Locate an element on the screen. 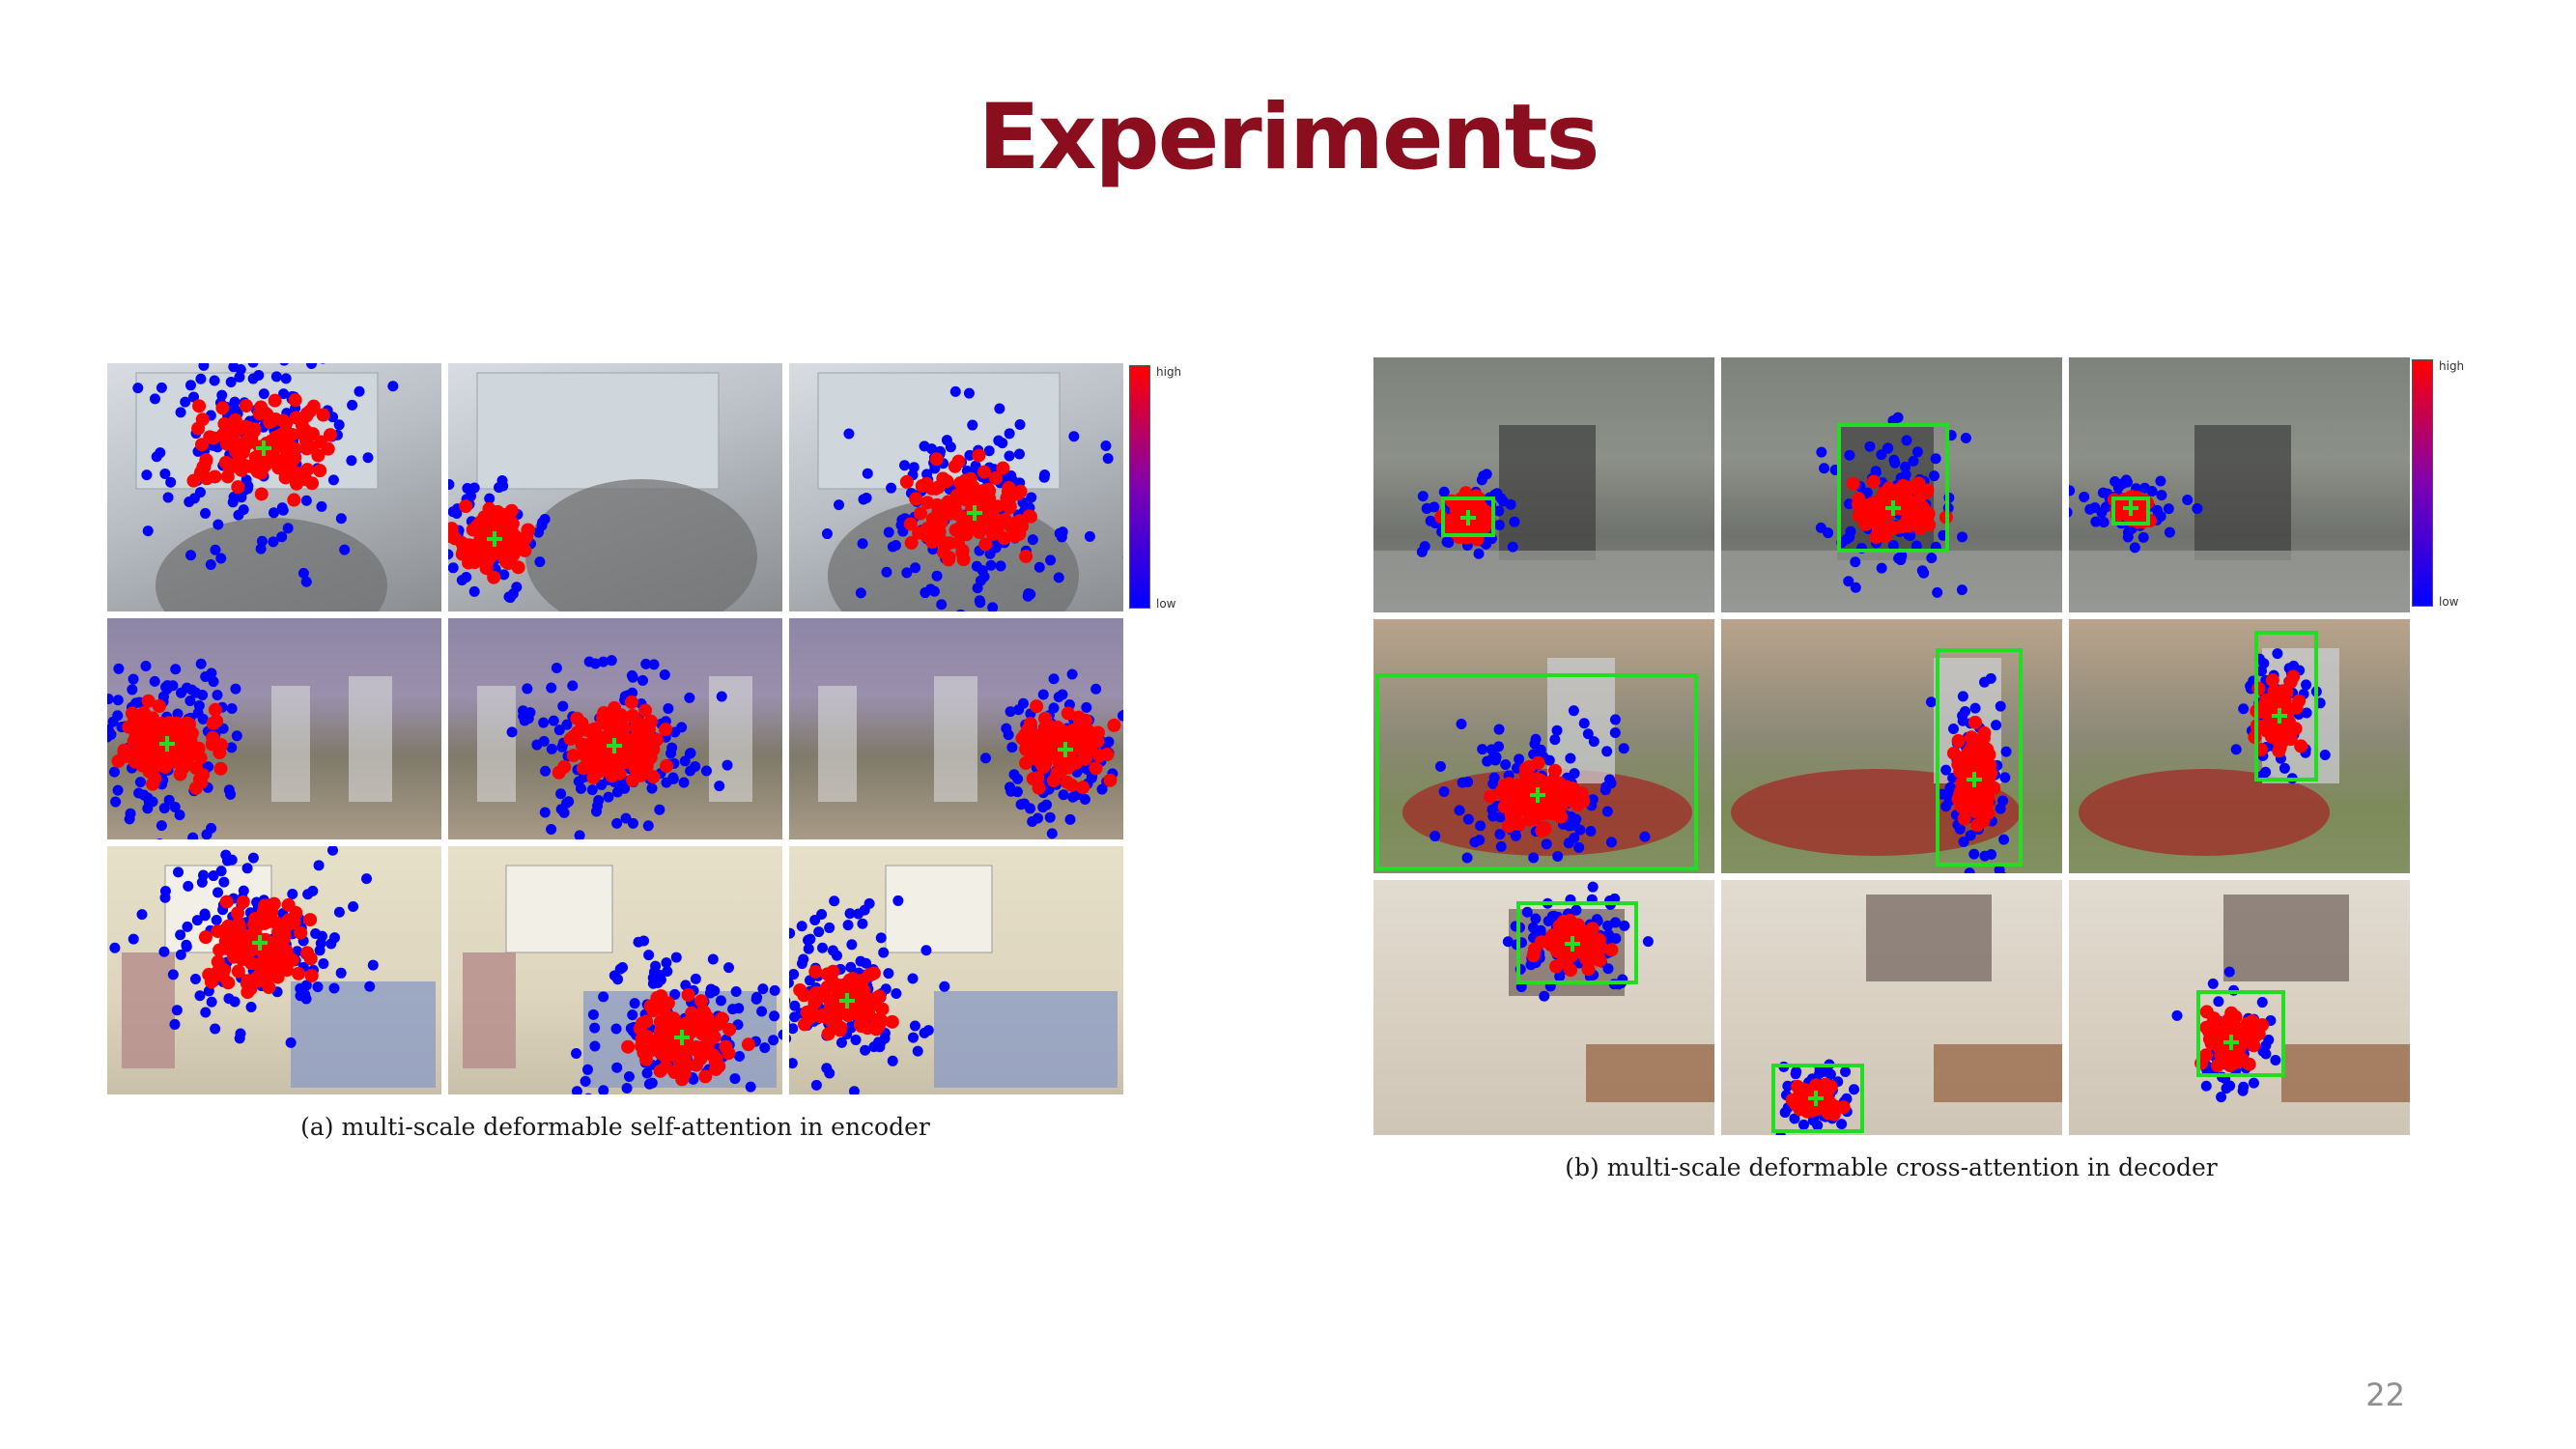  panel-b-r1-c1 is located at coordinates (1543, 484).